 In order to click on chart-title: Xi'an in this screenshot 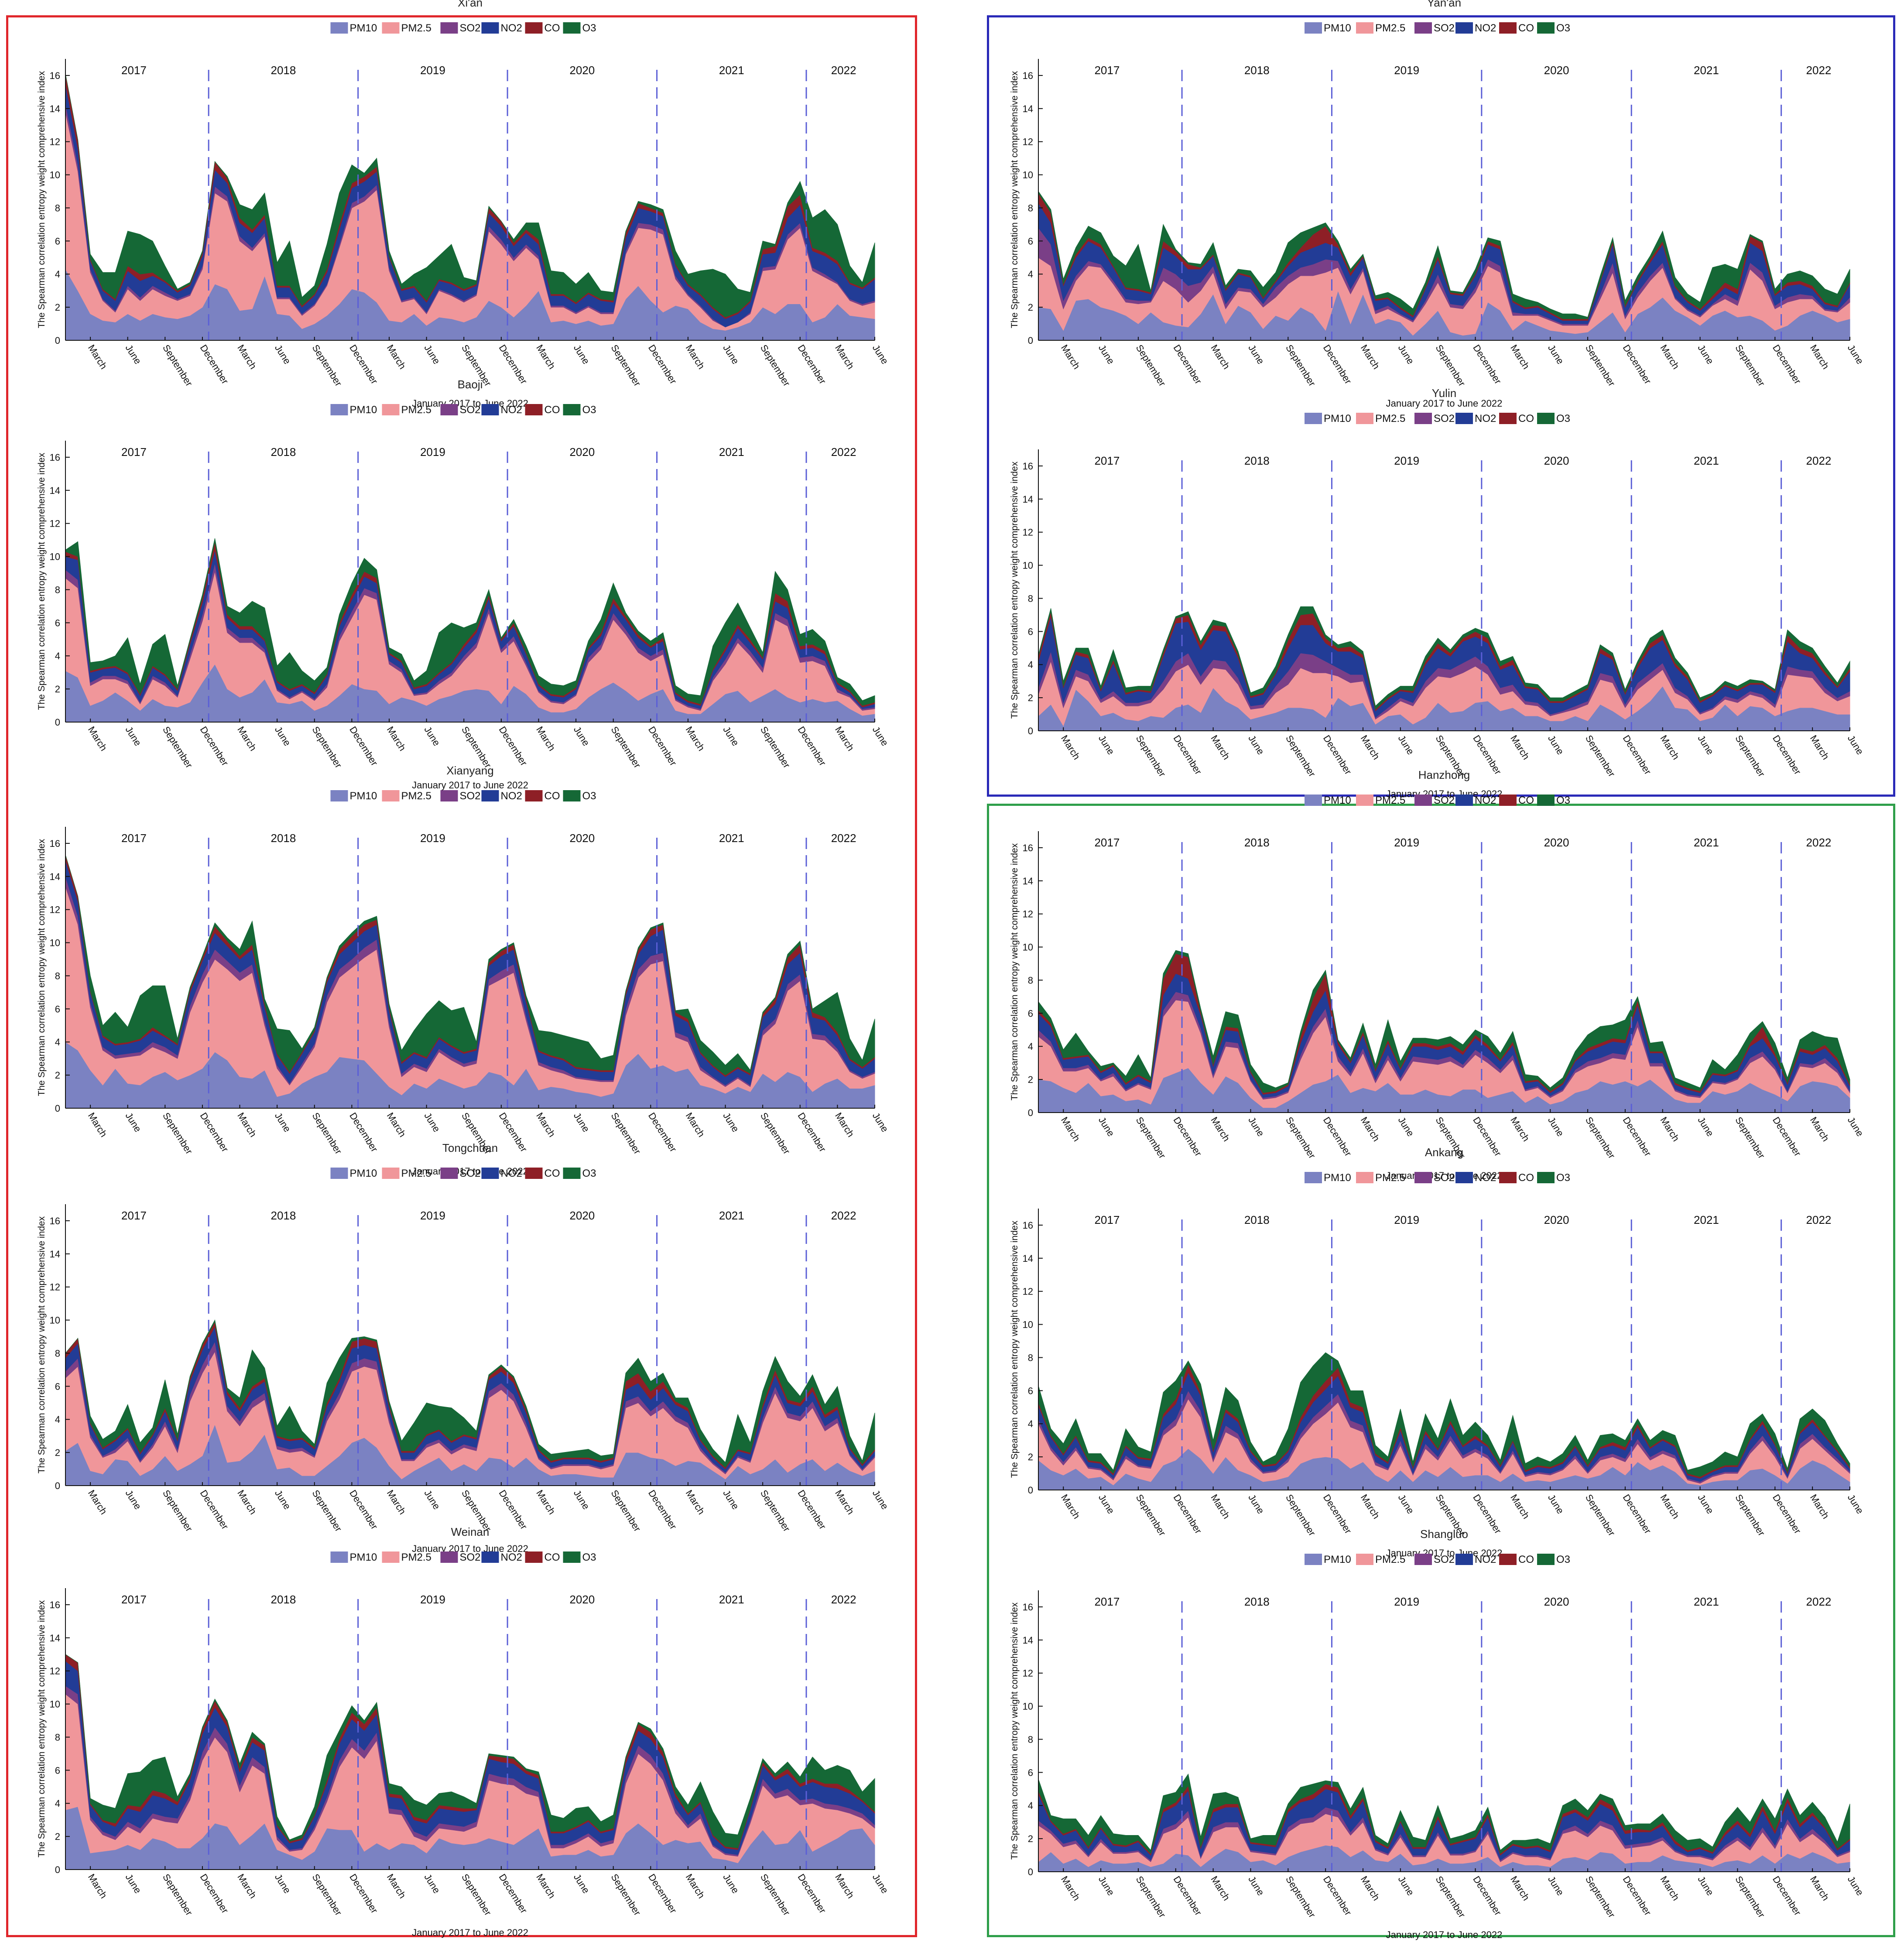, I will do `click(470, 4)`.